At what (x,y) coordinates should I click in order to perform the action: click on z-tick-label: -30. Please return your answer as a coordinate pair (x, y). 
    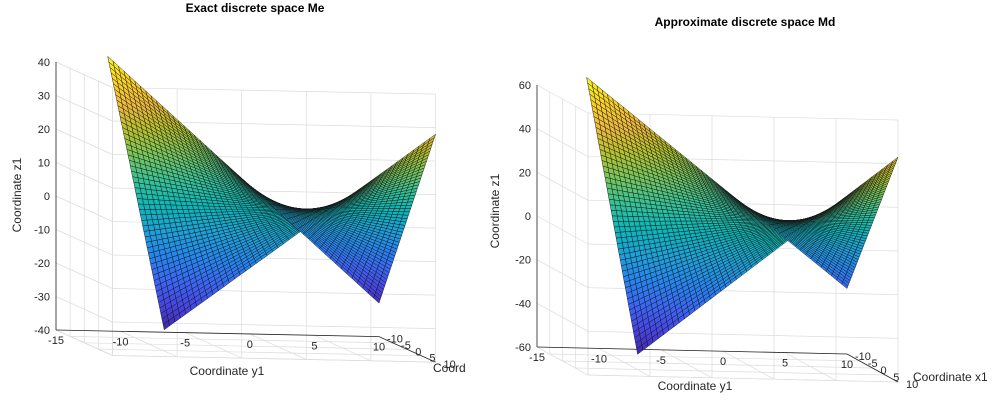
    Looking at the image, I should click on (42, 298).